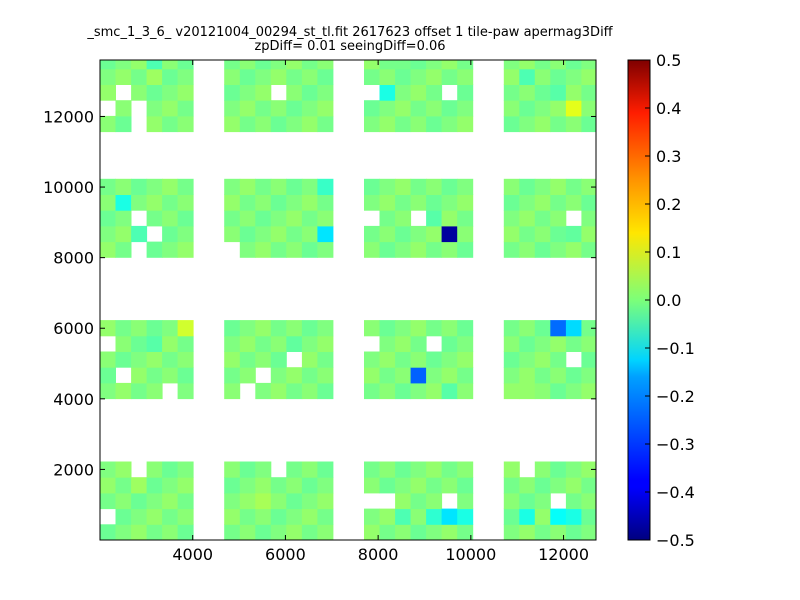 The image size is (800, 600). I want to click on colorbar-tick-label: 0.2, so click(668, 204).